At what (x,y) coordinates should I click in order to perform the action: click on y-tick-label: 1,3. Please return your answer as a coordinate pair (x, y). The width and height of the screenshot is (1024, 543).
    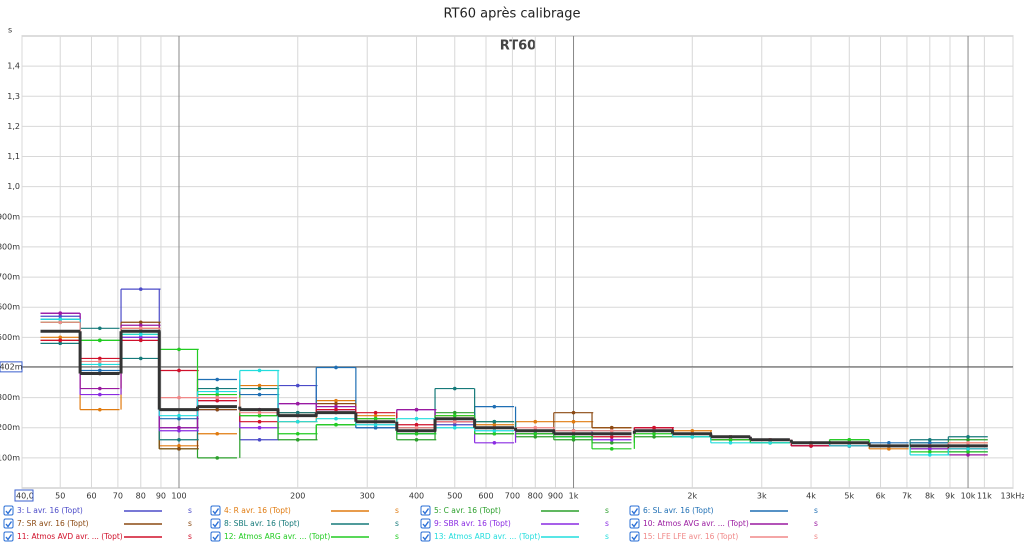
    Looking at the image, I should click on (13, 96).